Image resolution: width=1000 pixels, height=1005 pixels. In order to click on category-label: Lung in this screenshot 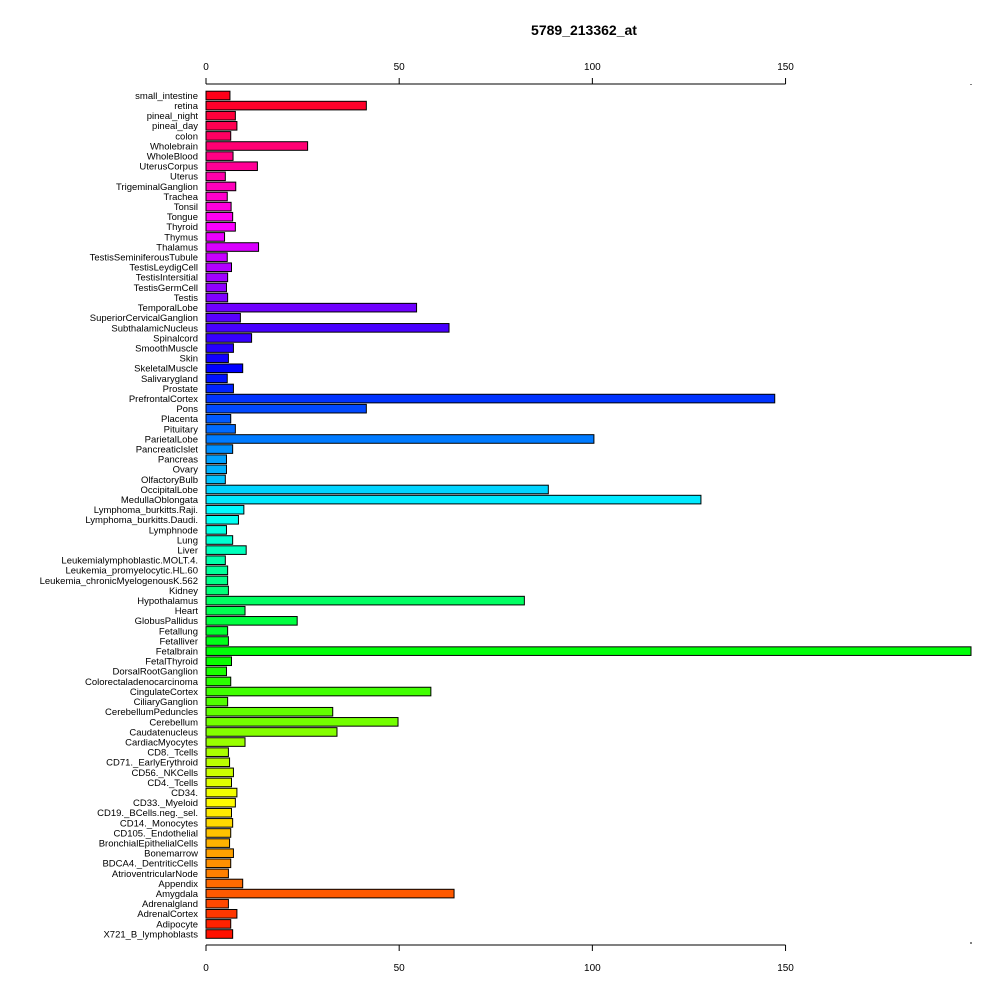, I will do `click(187, 540)`.